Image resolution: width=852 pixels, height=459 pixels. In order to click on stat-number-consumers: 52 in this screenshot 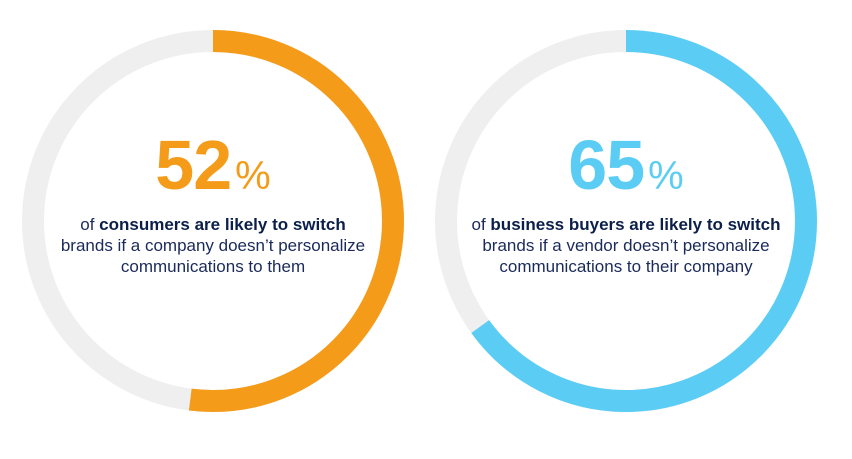, I will do `click(193, 165)`.